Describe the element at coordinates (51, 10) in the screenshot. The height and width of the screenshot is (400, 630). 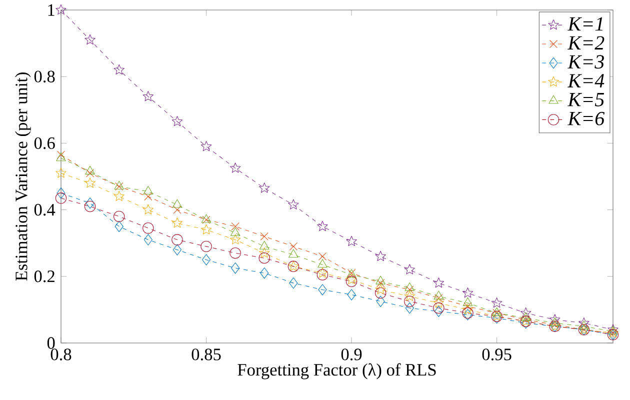
I see `y-tick-label: 1` at that location.